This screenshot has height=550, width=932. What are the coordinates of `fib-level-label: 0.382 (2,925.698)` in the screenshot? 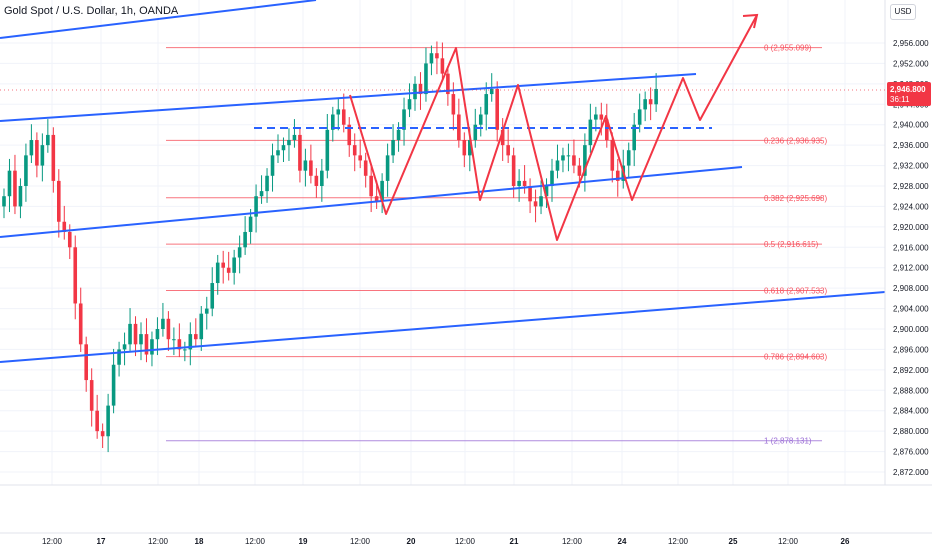 It's located at (795, 198).